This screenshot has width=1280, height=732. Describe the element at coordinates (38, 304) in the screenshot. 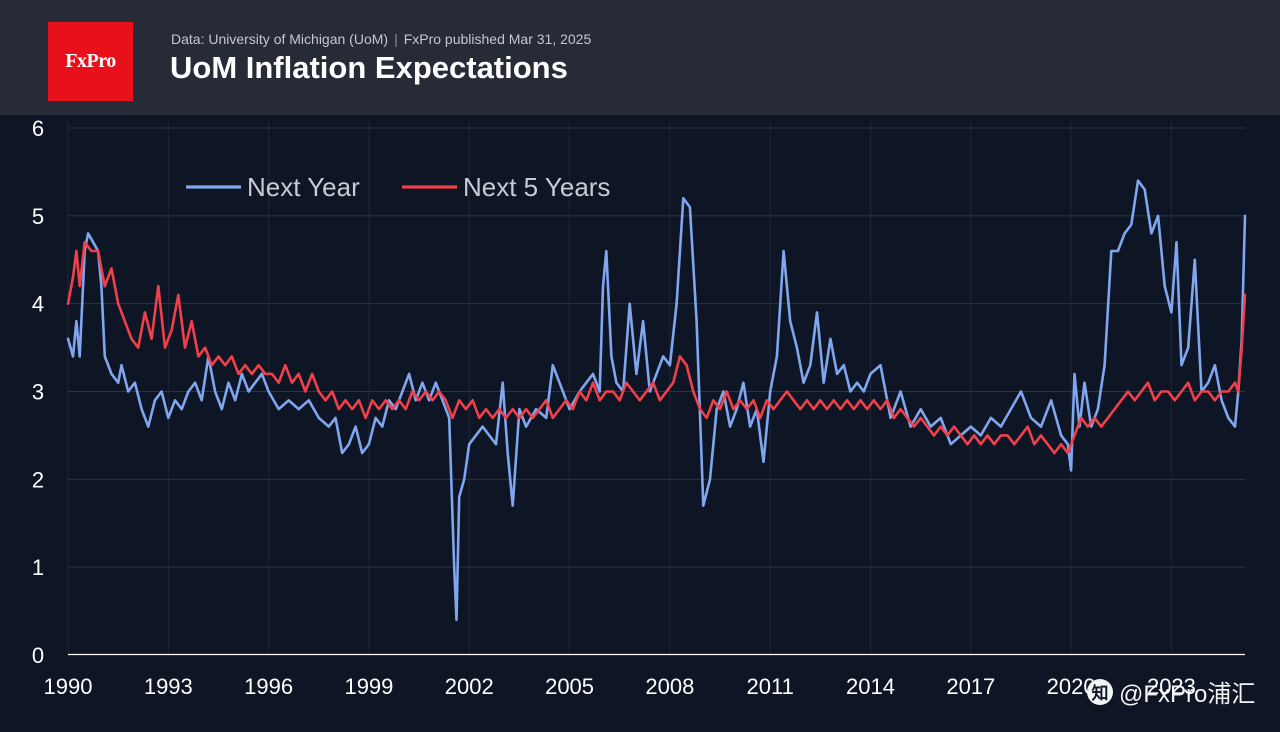

I see `y-tick-label: 4` at that location.